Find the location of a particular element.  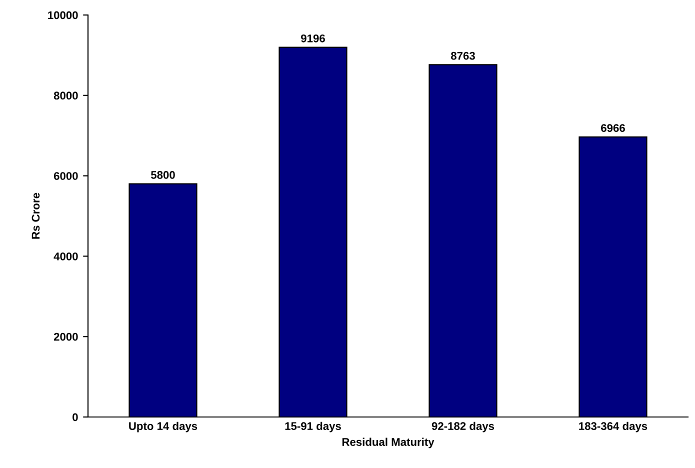

x-axis-title: Residual Maturity is located at coordinates (388, 443).